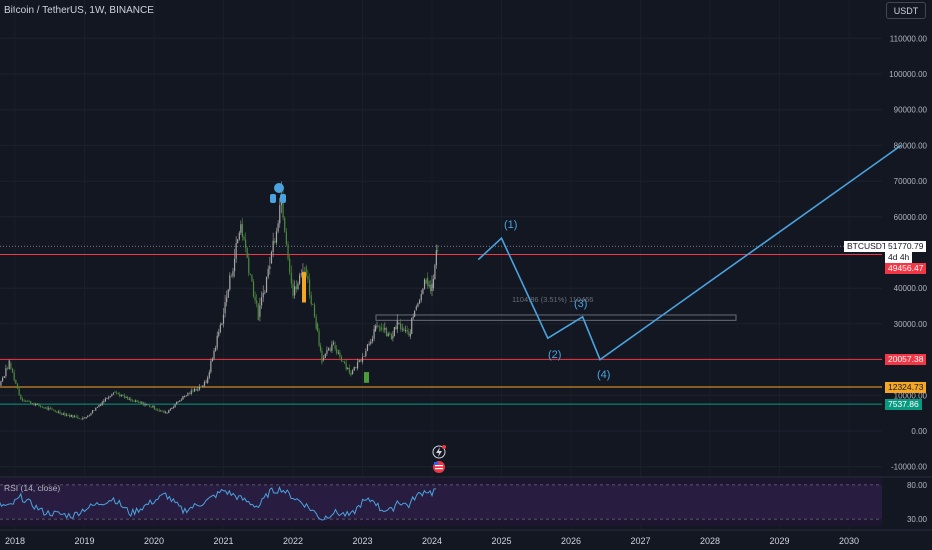 This screenshot has width=932, height=550. Describe the element at coordinates (906, 10) in the screenshot. I see `currency-button: USDT` at that location.